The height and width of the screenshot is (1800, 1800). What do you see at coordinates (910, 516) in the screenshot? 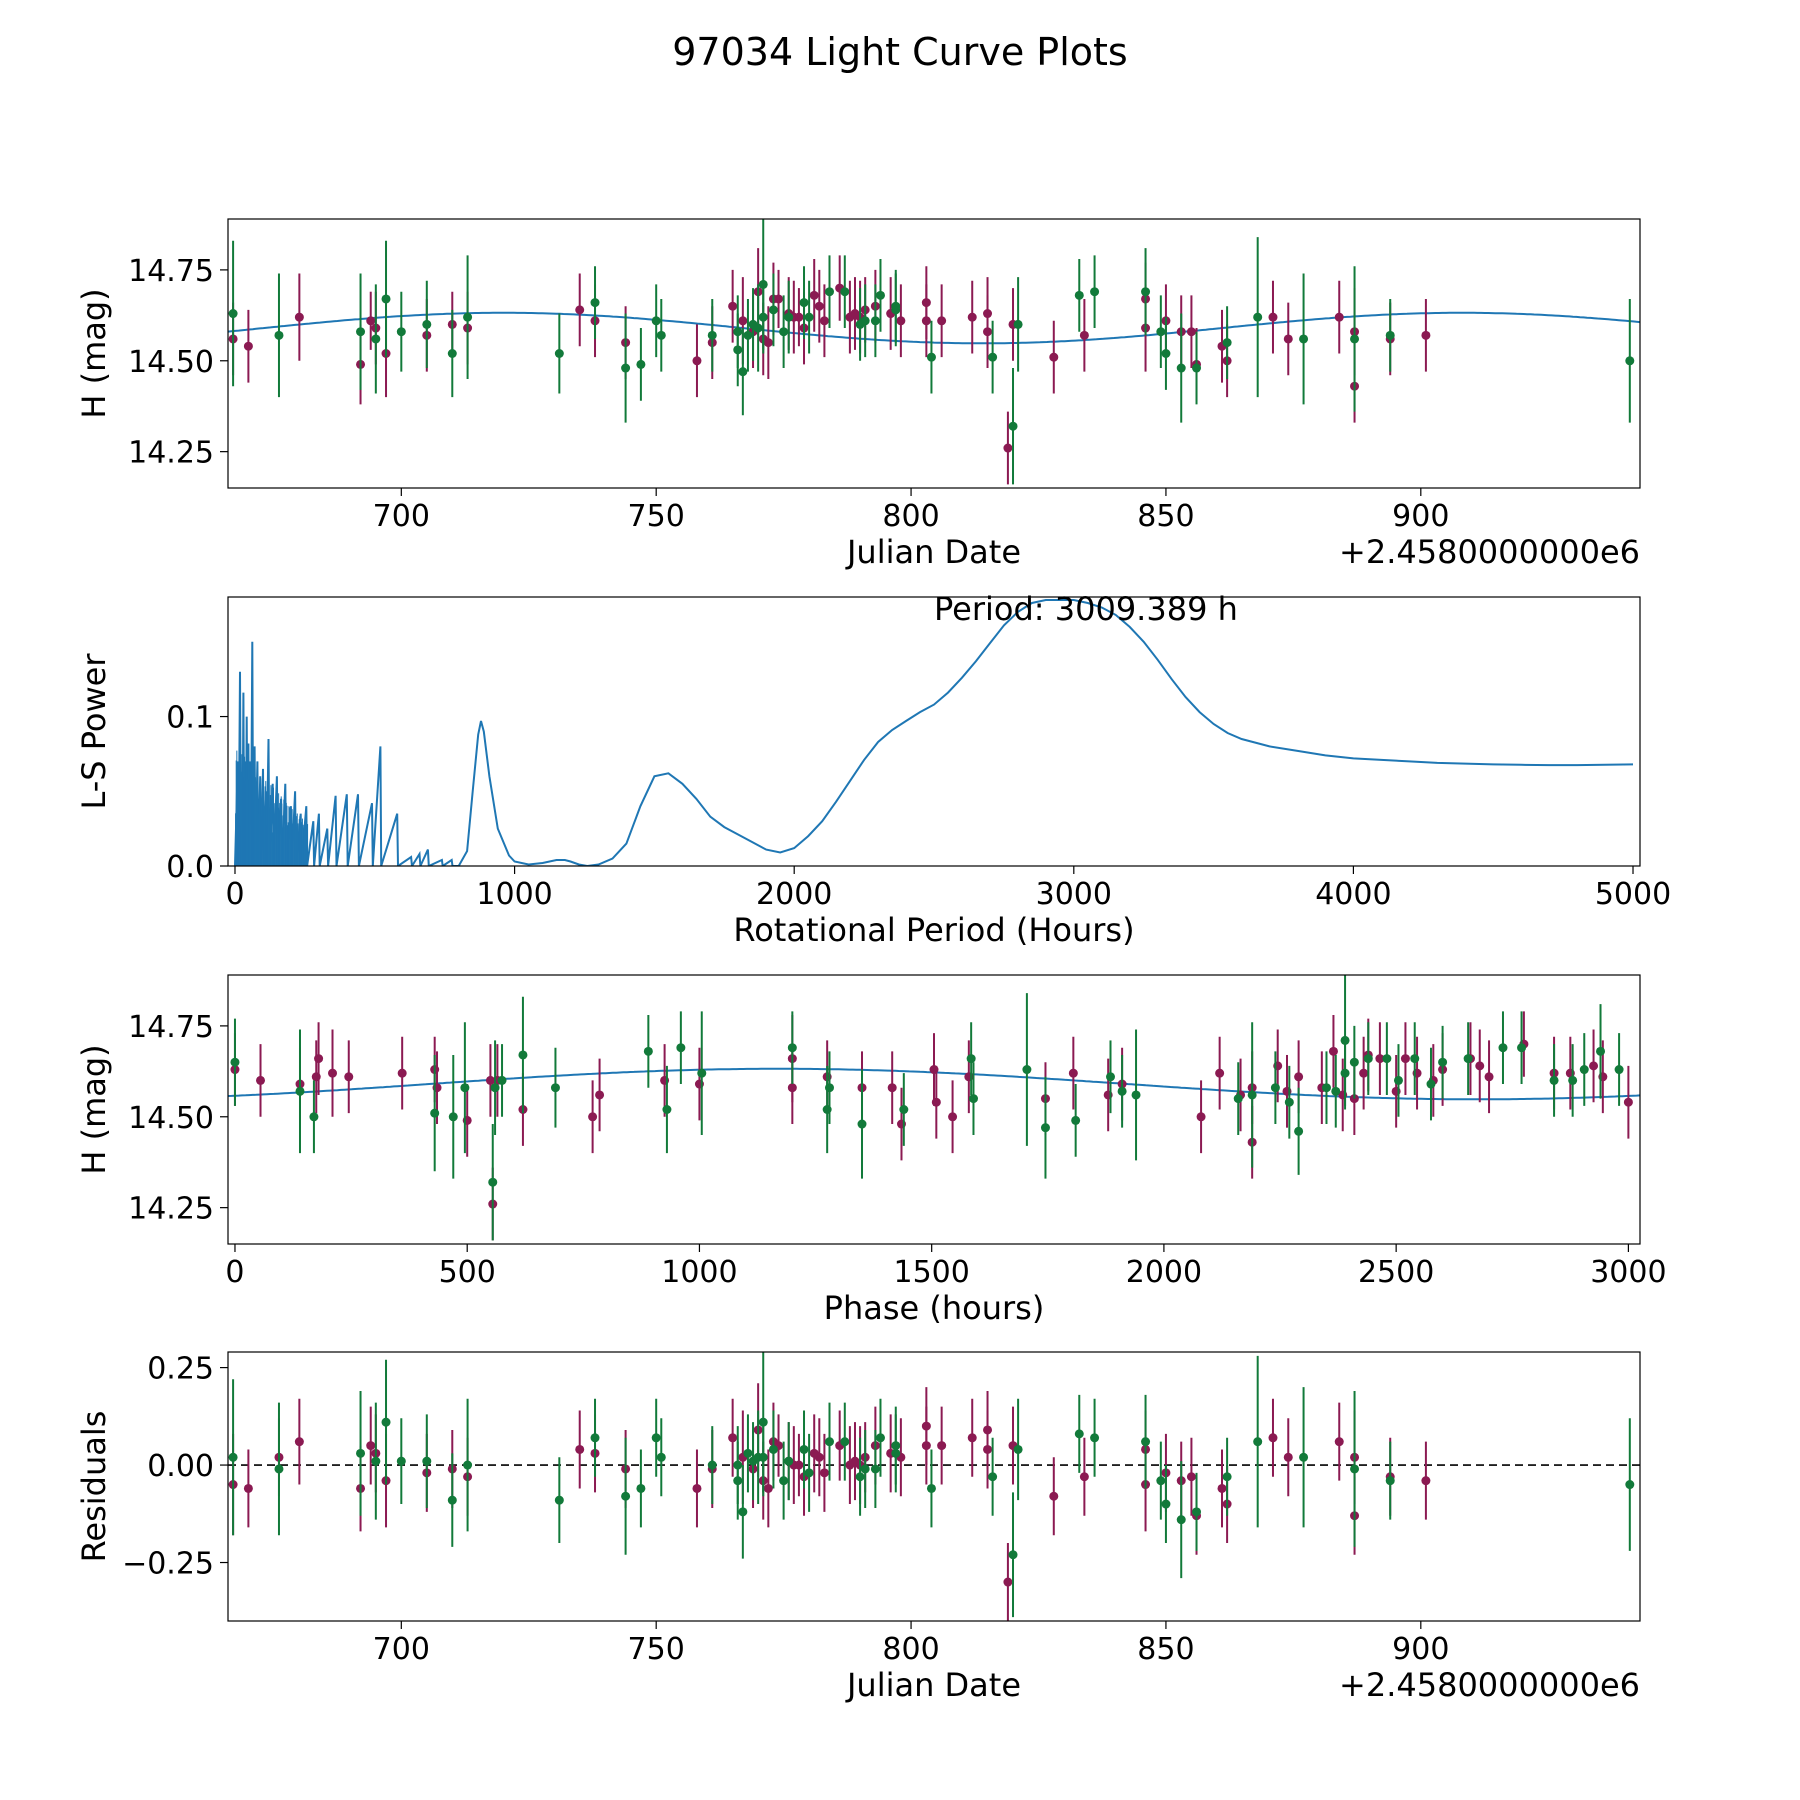
I see `x-tick-label: 800` at bounding box center [910, 516].